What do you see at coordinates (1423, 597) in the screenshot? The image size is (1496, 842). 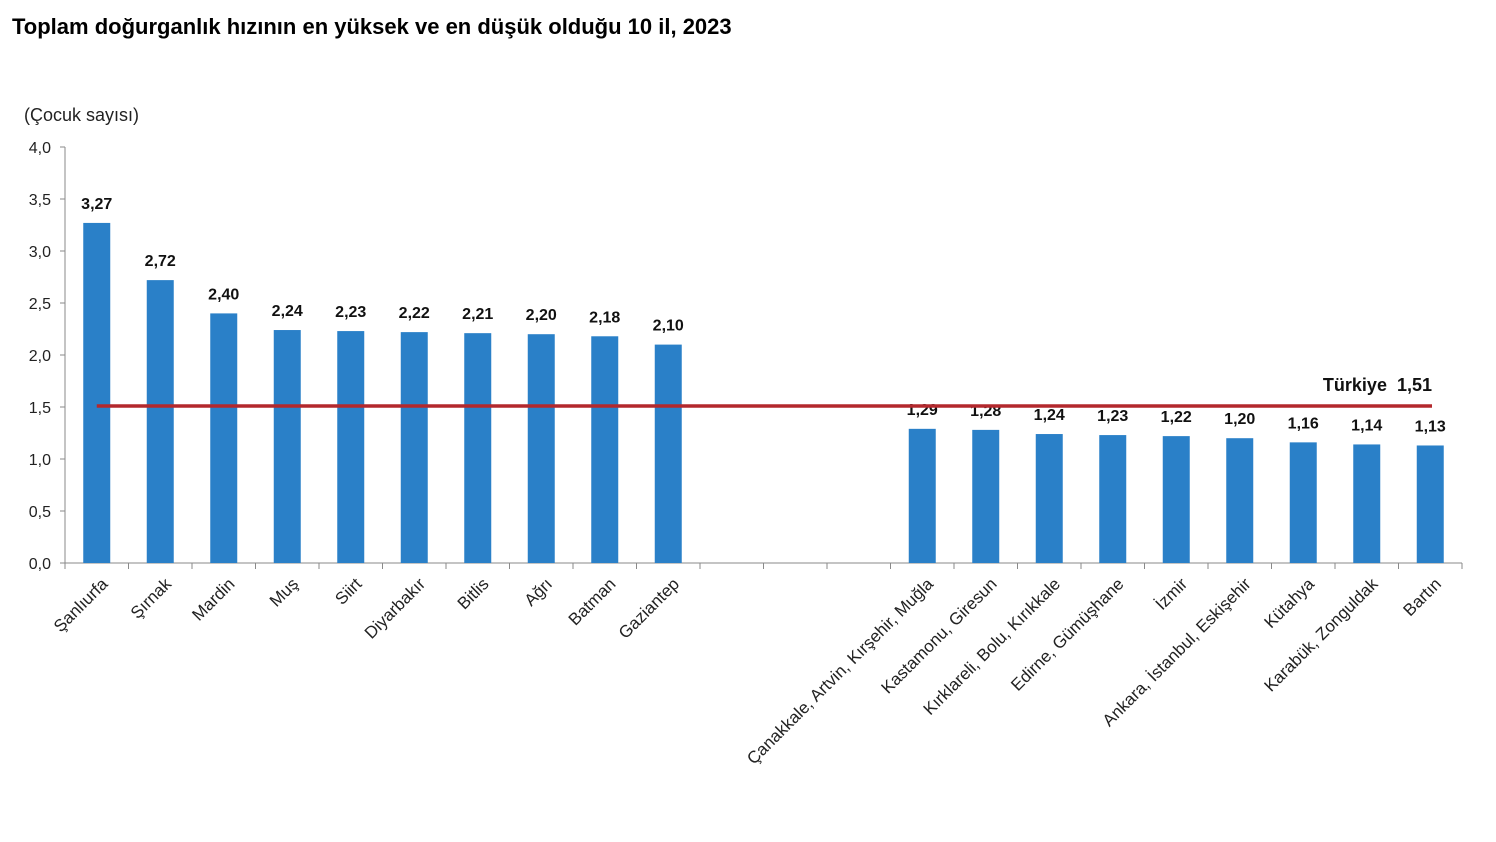 I see `category-label: Bartın` at bounding box center [1423, 597].